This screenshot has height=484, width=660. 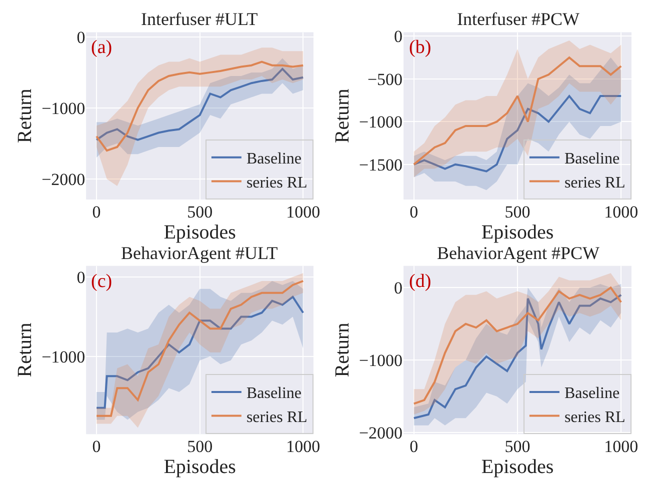 What do you see at coordinates (199, 253) in the screenshot?
I see `chart-title: BehaviorAgent #ULT` at bounding box center [199, 253].